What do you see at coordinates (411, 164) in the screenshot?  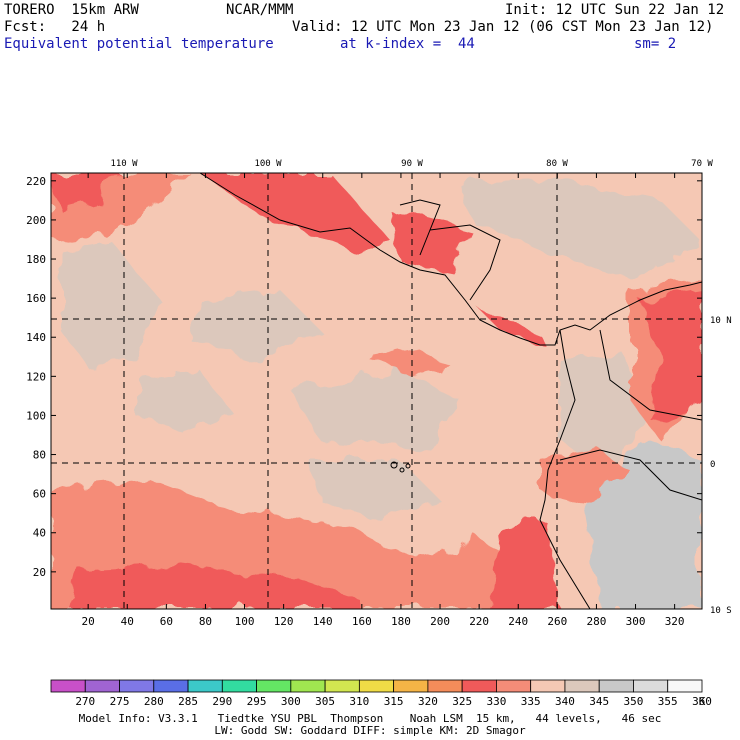 I see `longitude-labels: 110 W 100 W 90 W 80 W 70 W` at bounding box center [411, 164].